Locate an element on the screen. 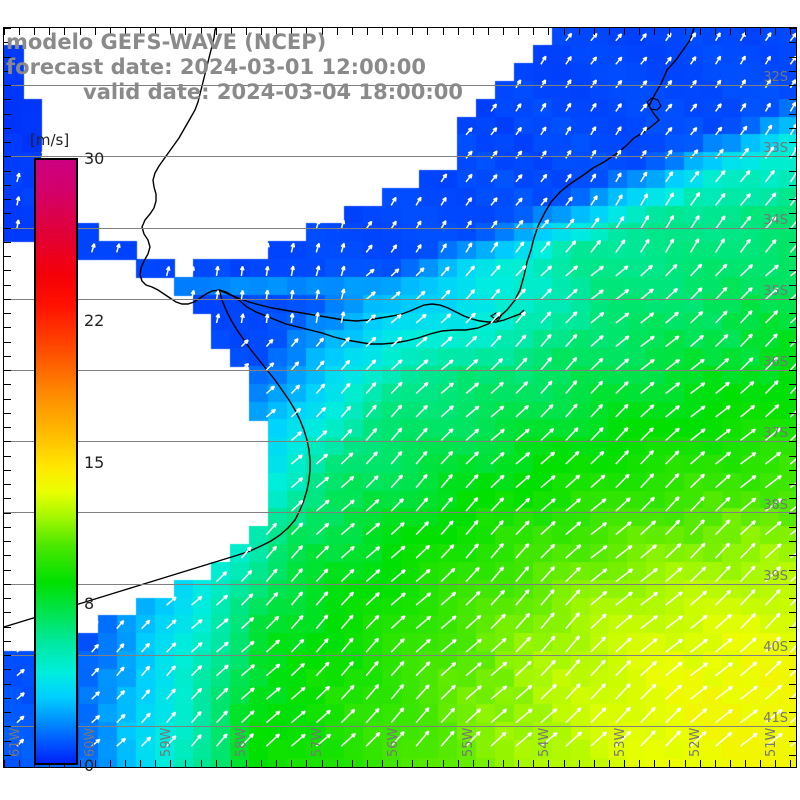 The width and height of the screenshot is (800, 800). lon-label-56w: 56W is located at coordinates (393, 742).